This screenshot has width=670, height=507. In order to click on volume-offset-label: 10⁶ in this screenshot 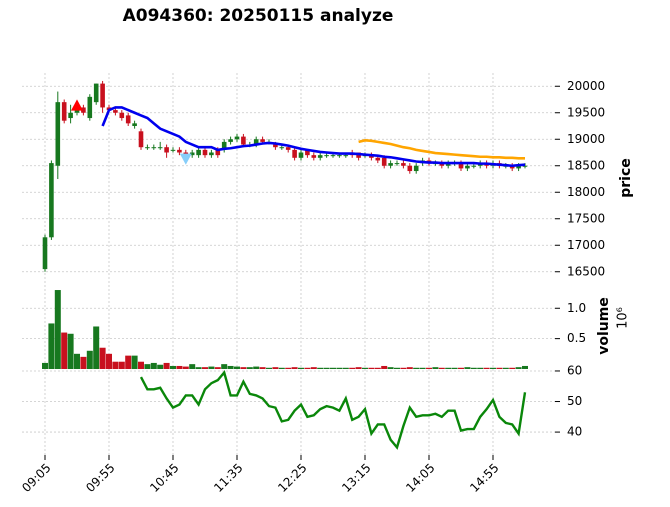, I will do `click(623, 318)`.